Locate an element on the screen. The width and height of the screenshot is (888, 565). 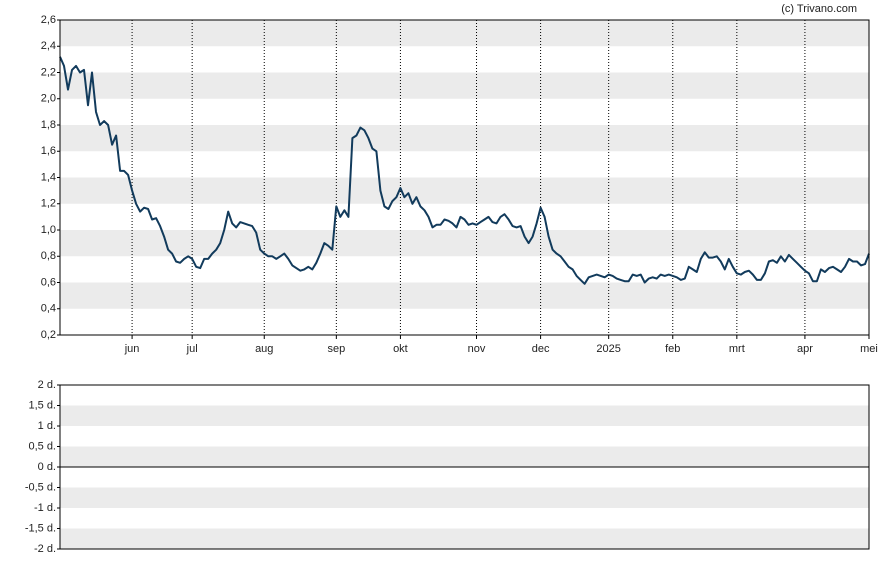
x-tick-label: jul is located at coordinates (192, 349).